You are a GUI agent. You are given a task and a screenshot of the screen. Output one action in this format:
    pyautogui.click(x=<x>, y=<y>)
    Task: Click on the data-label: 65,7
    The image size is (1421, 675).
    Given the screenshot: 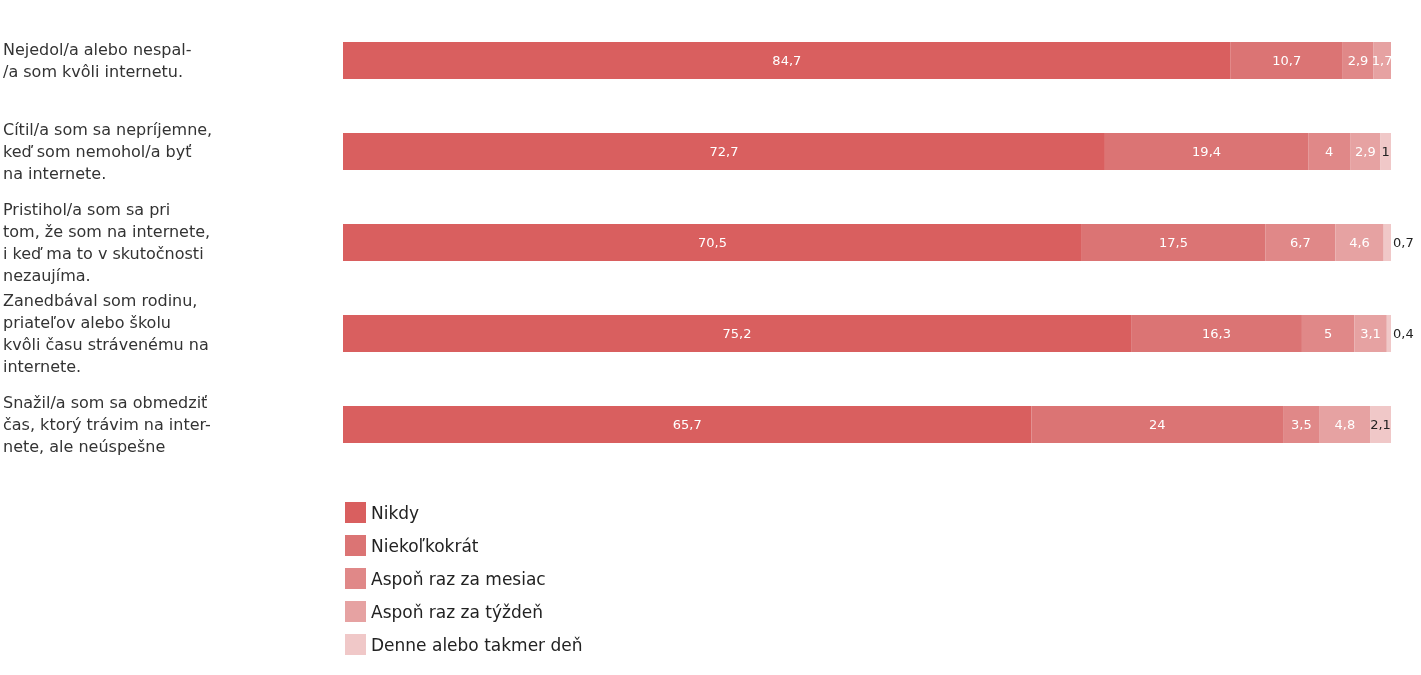 What is the action you would take?
    pyautogui.click(x=687, y=424)
    